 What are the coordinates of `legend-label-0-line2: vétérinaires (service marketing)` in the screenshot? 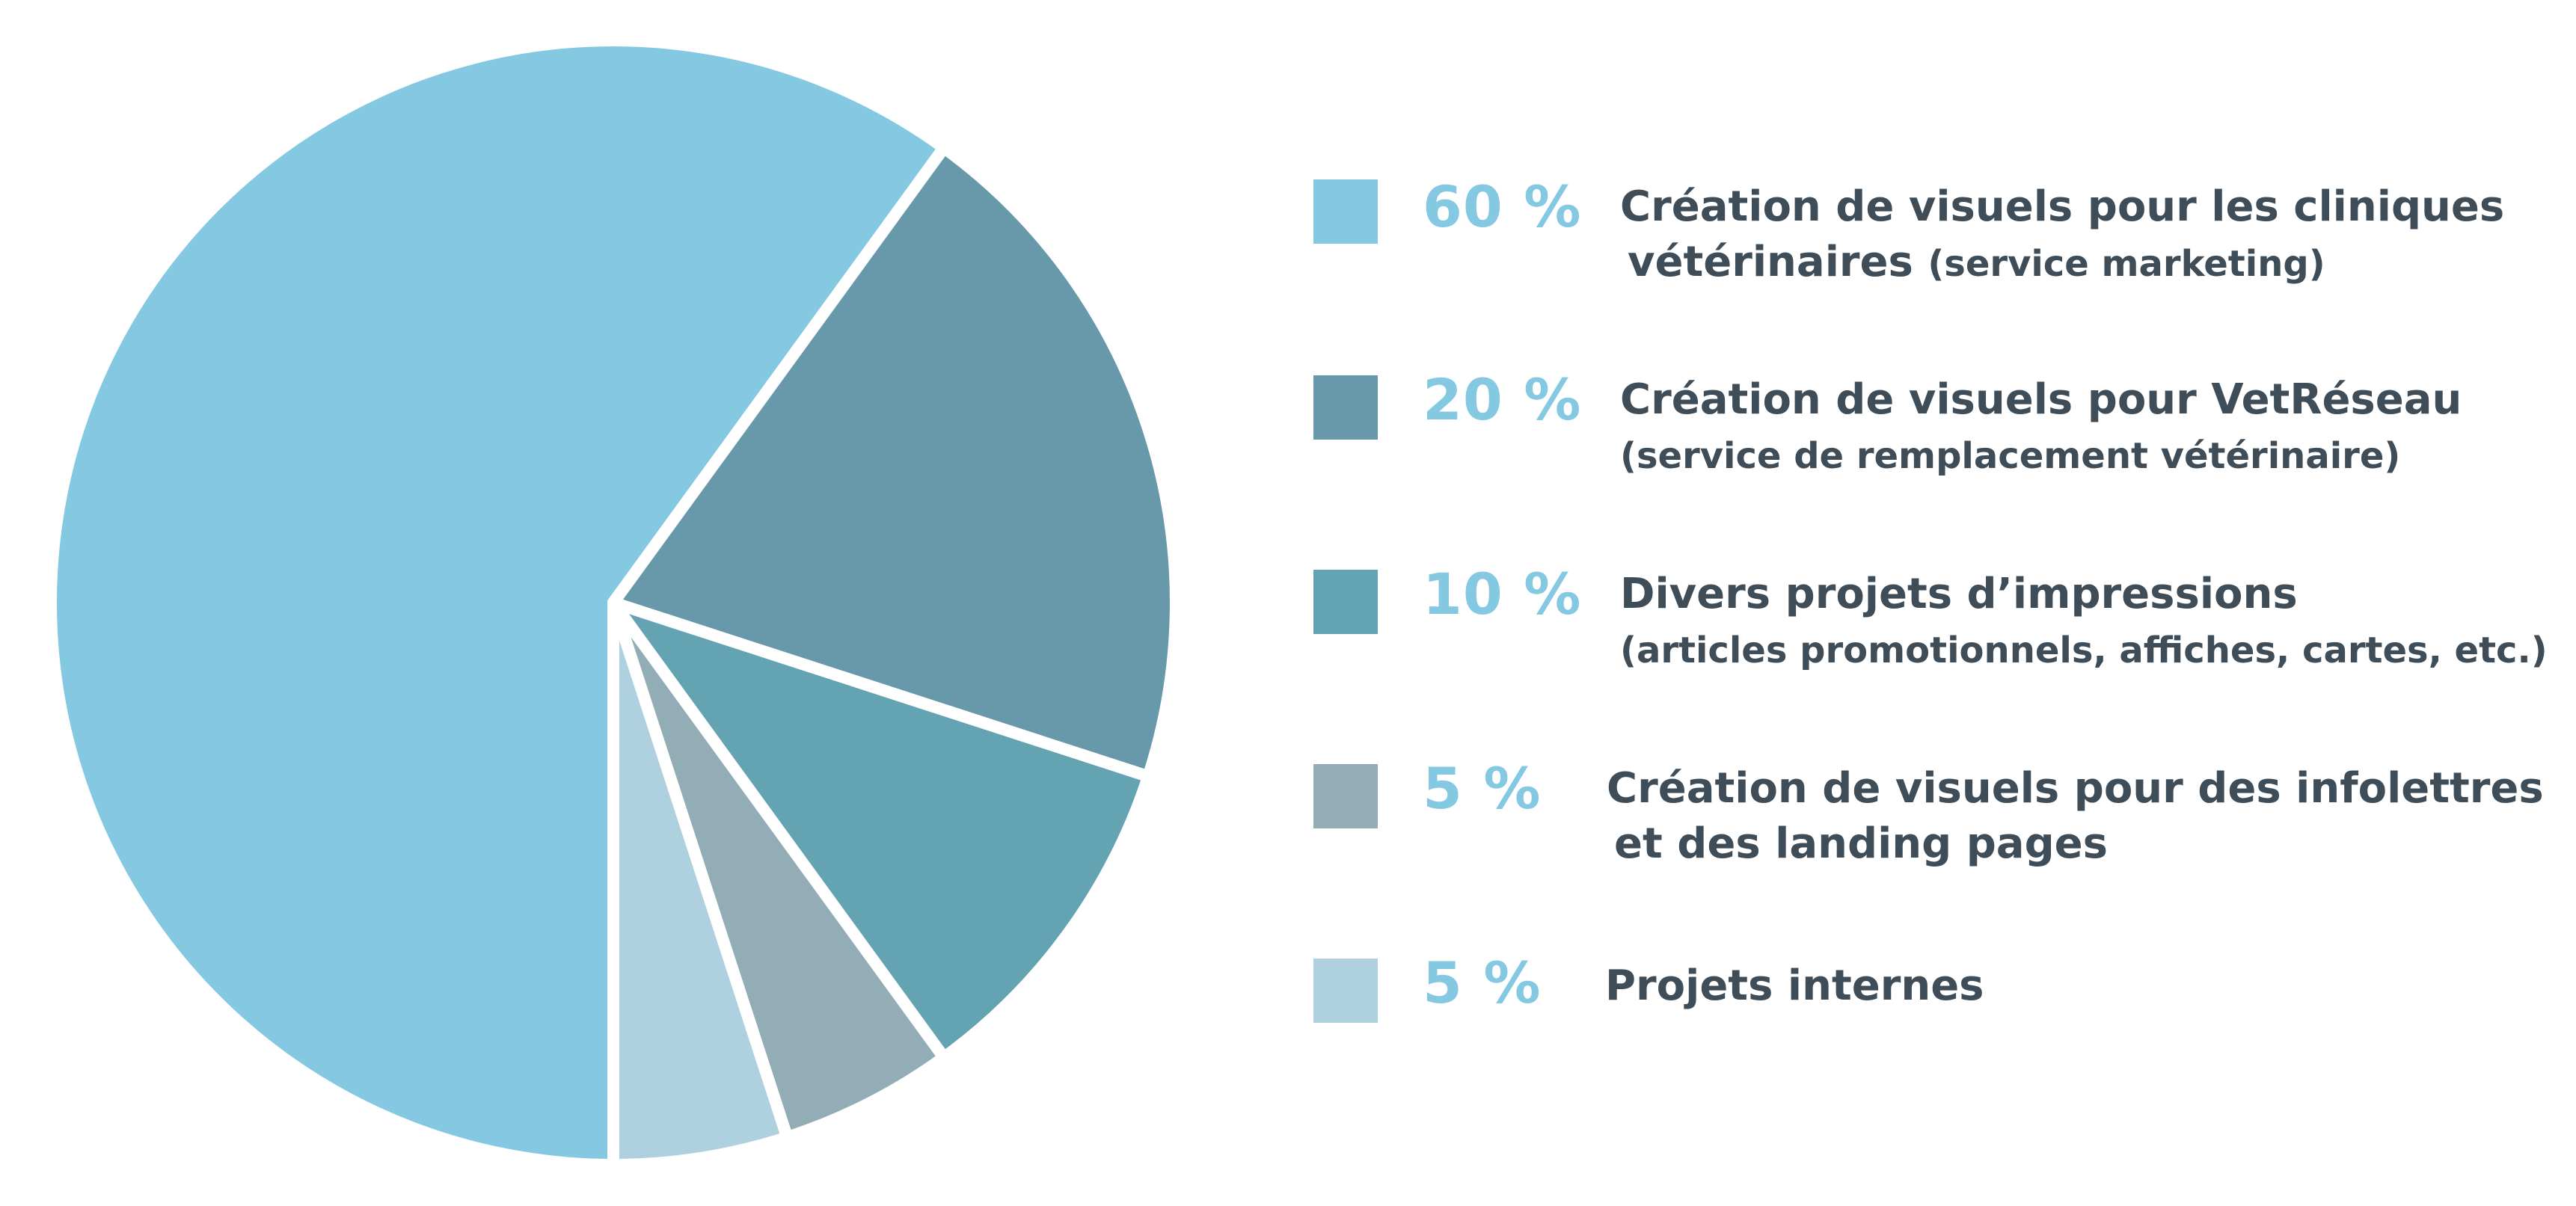 It's located at (1976, 262).